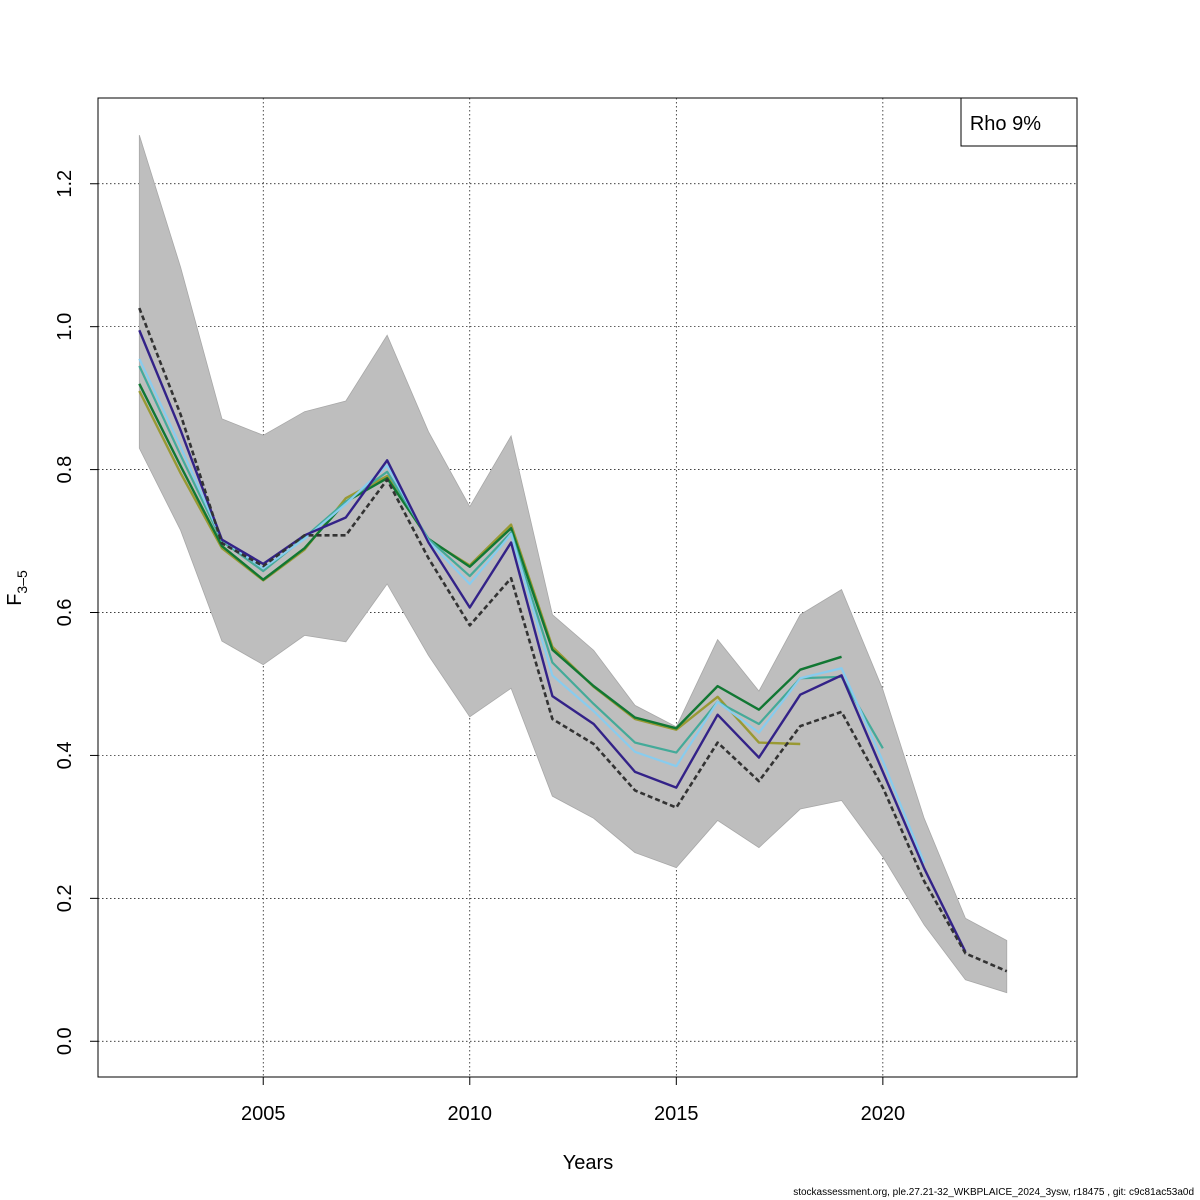 The image size is (1200, 1200). What do you see at coordinates (676, 1114) in the screenshot?
I see `x-tick-label: 2015` at bounding box center [676, 1114].